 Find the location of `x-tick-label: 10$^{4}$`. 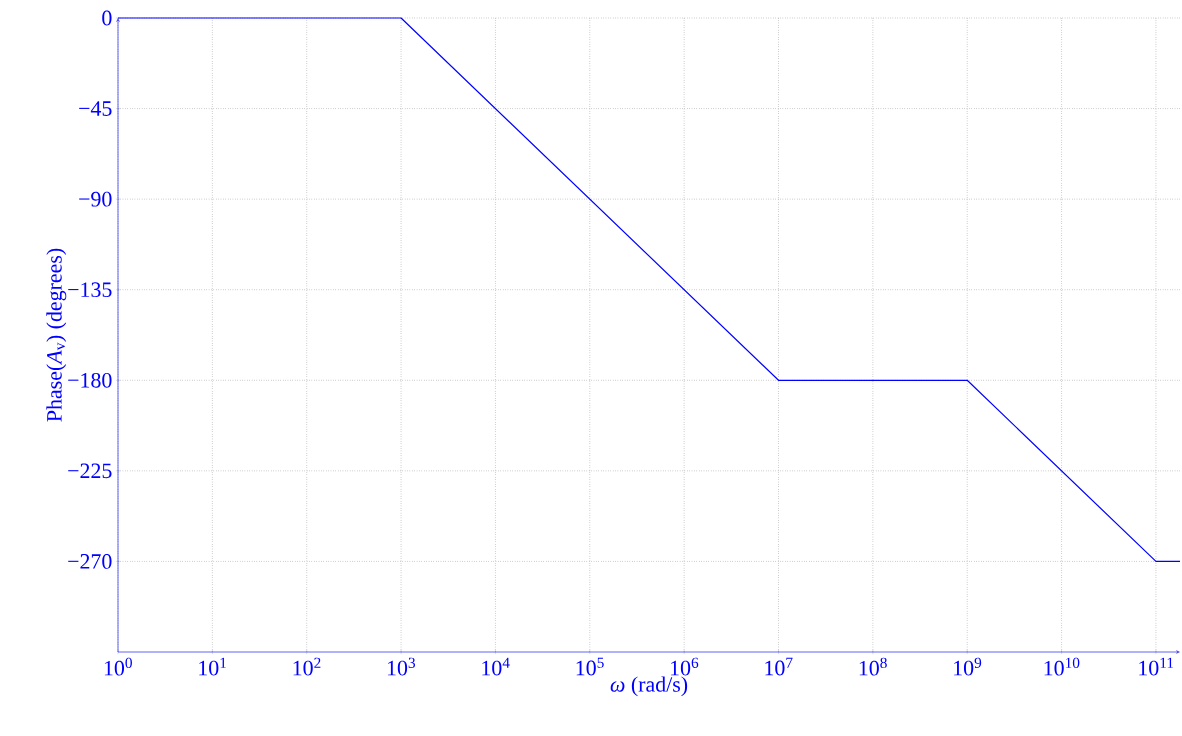

x-tick-label: 10$^{4}$ is located at coordinates (496, 666).